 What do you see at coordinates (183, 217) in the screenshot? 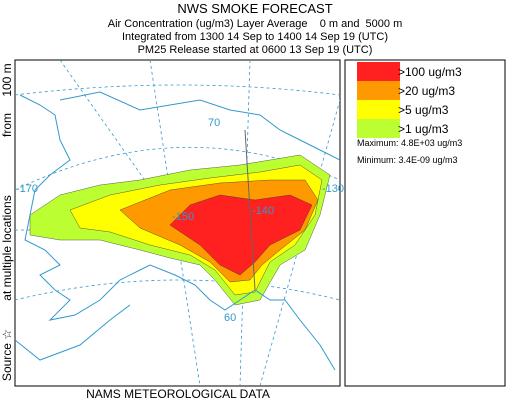
I see `map-label: -150` at bounding box center [183, 217].